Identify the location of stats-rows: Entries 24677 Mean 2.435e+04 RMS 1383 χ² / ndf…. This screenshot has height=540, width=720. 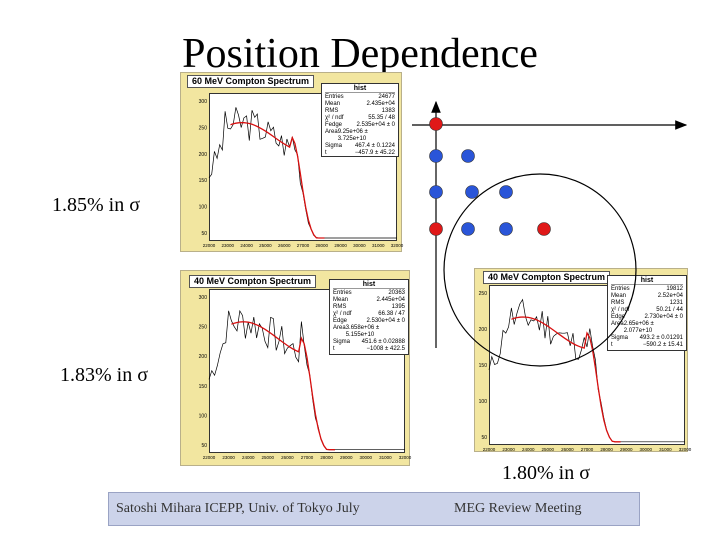
(360, 125).